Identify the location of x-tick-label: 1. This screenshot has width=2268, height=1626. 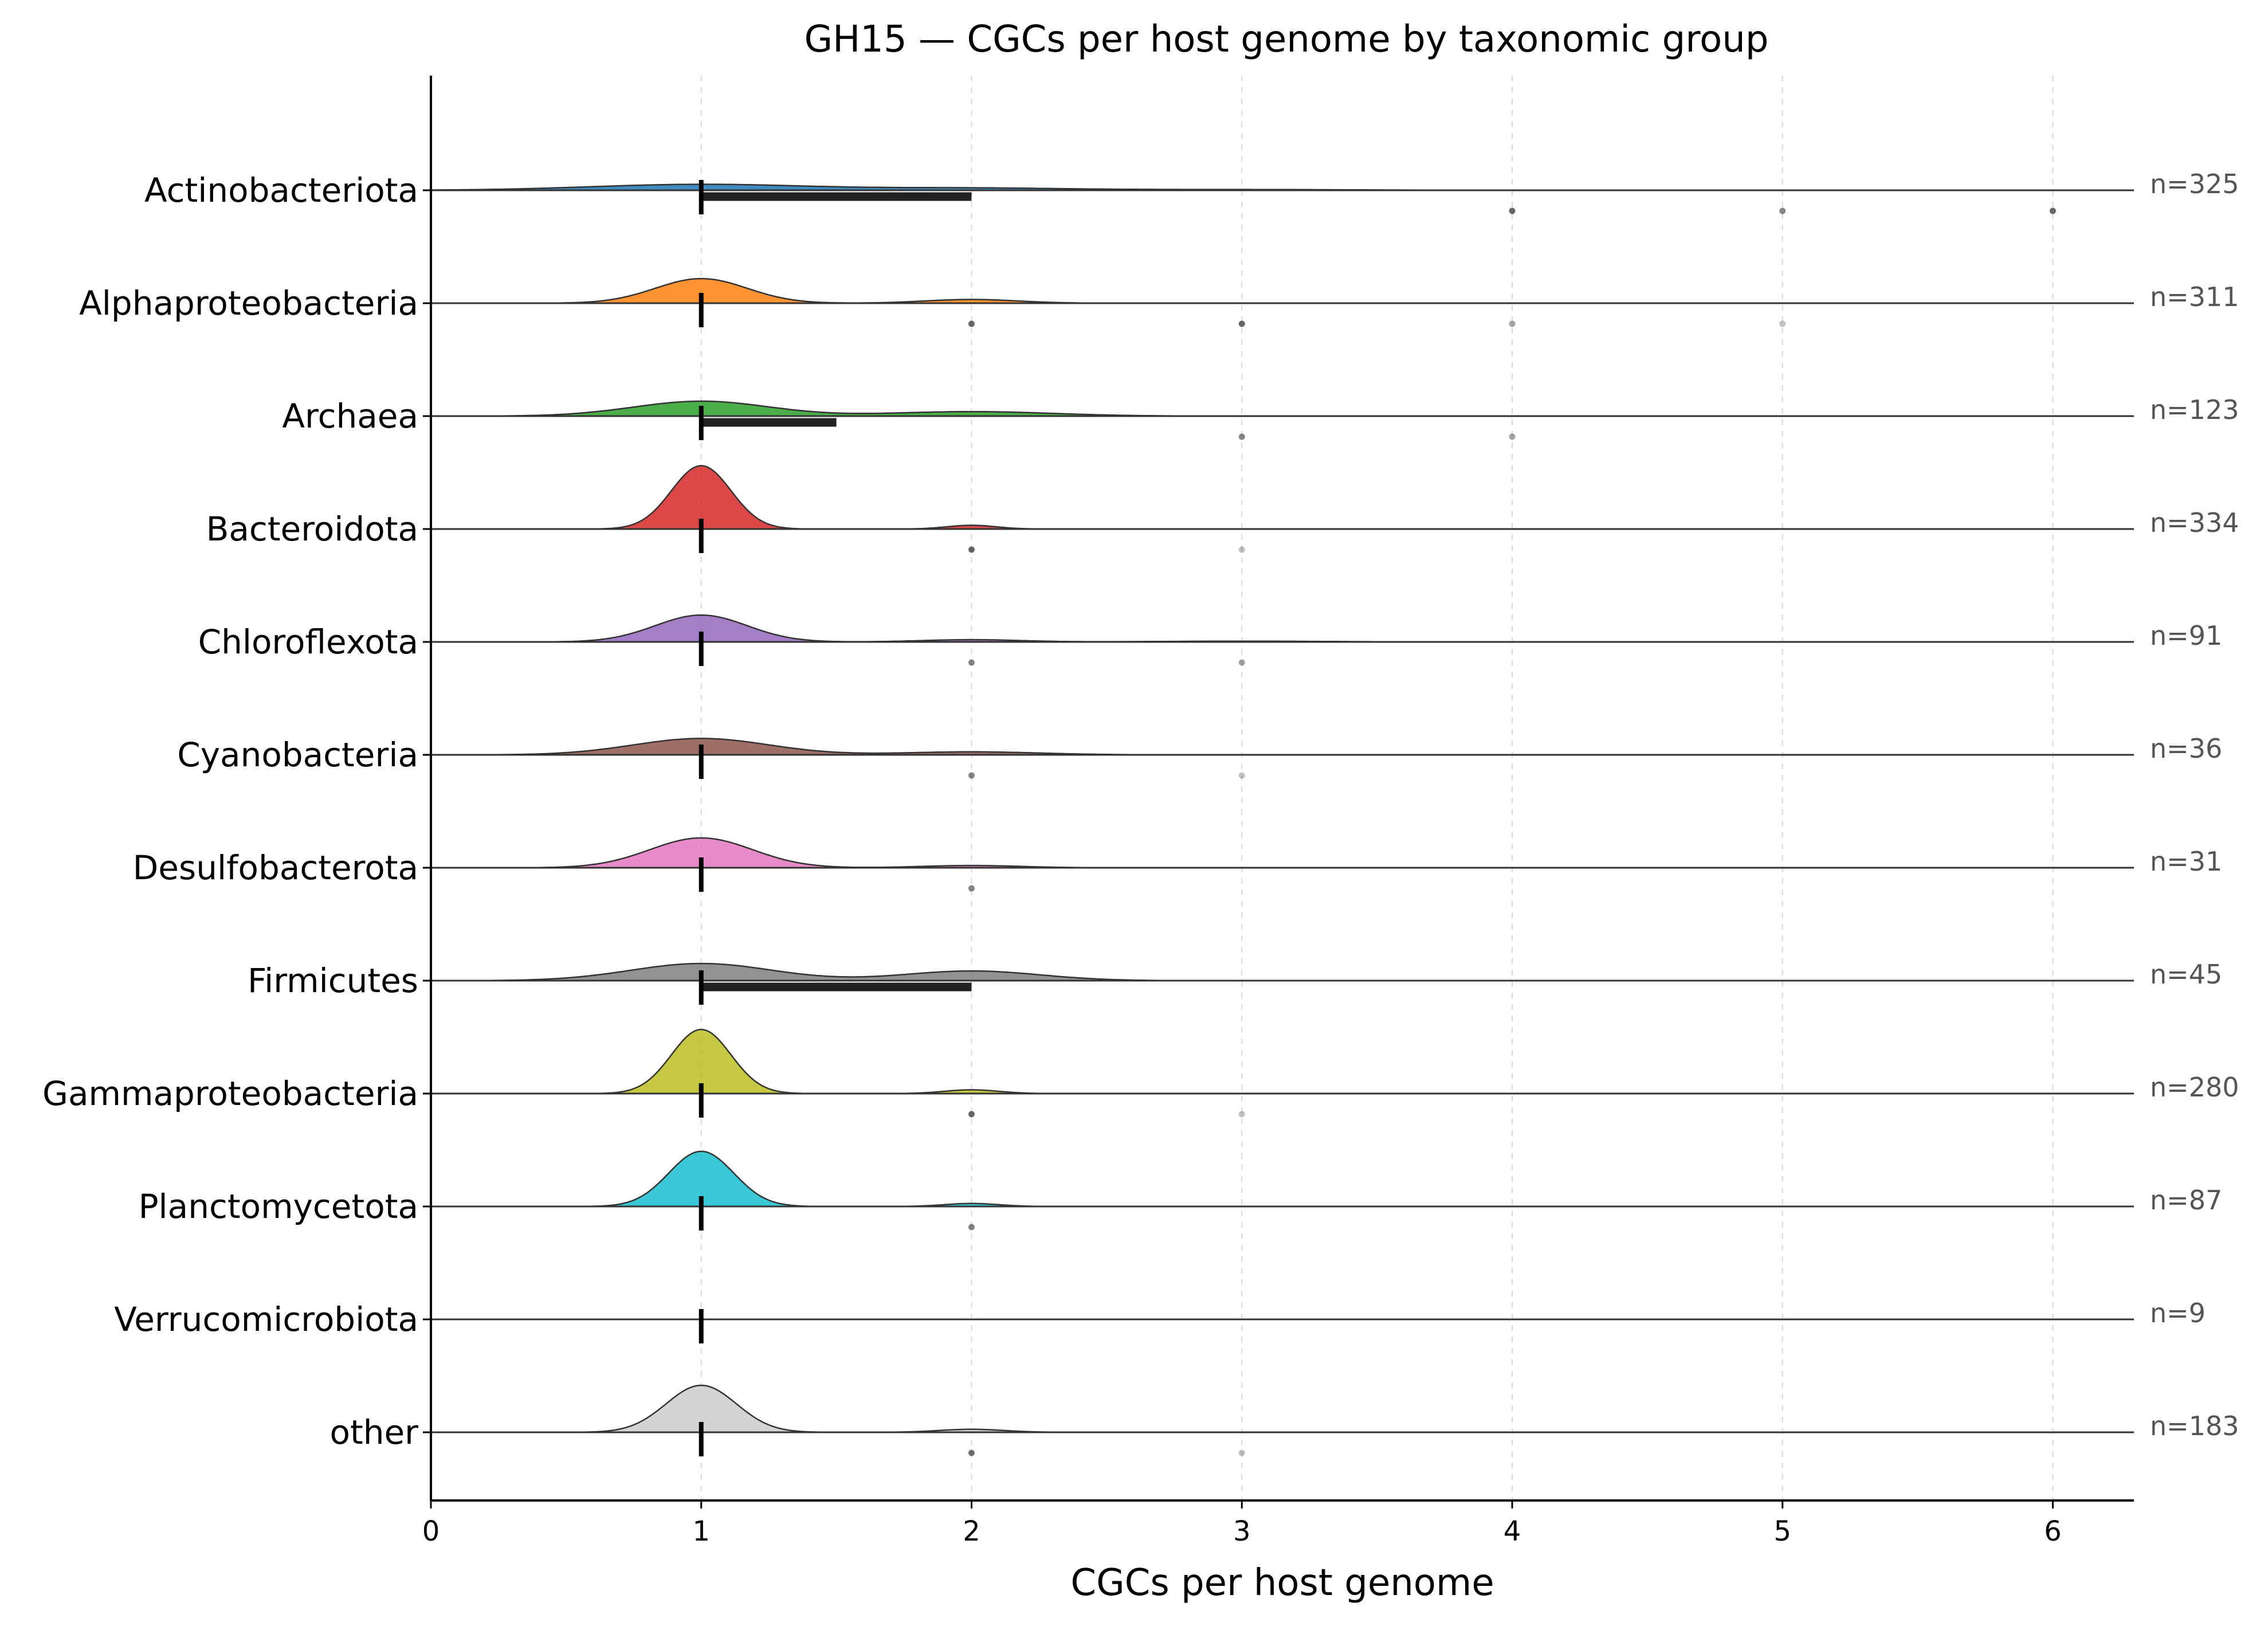
(701, 1531).